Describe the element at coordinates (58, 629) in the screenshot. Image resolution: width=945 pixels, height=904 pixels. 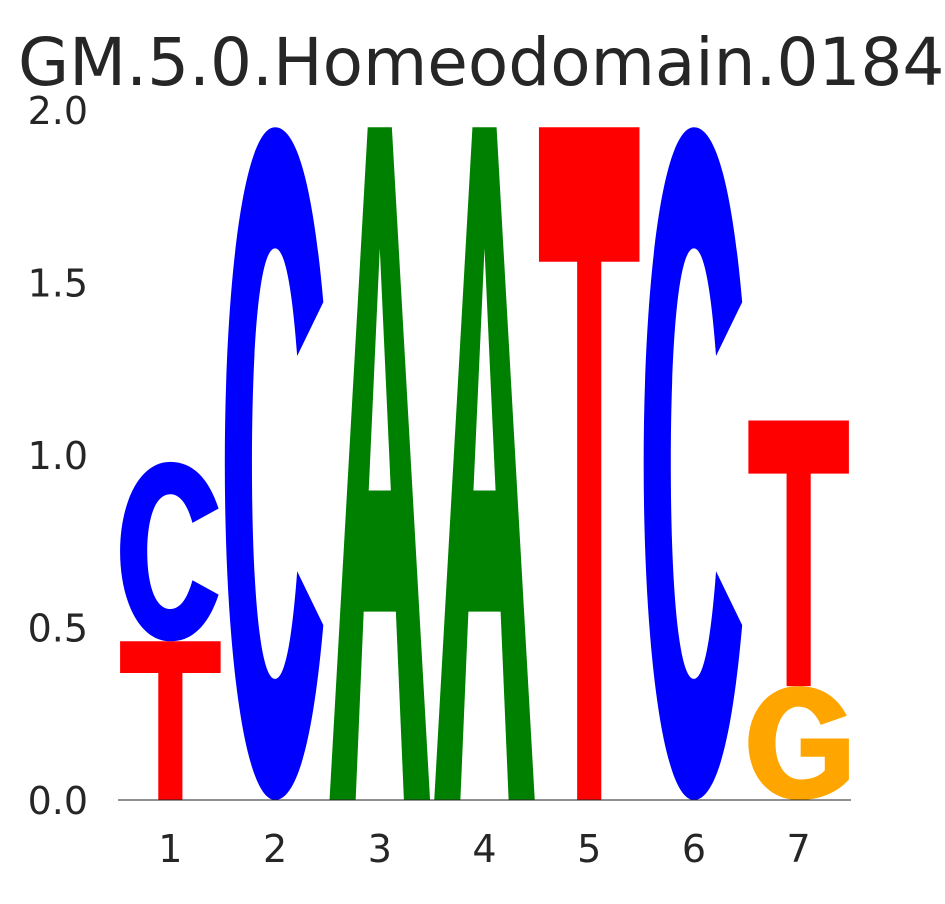
I see `y-tick-label: 0.5` at that location.